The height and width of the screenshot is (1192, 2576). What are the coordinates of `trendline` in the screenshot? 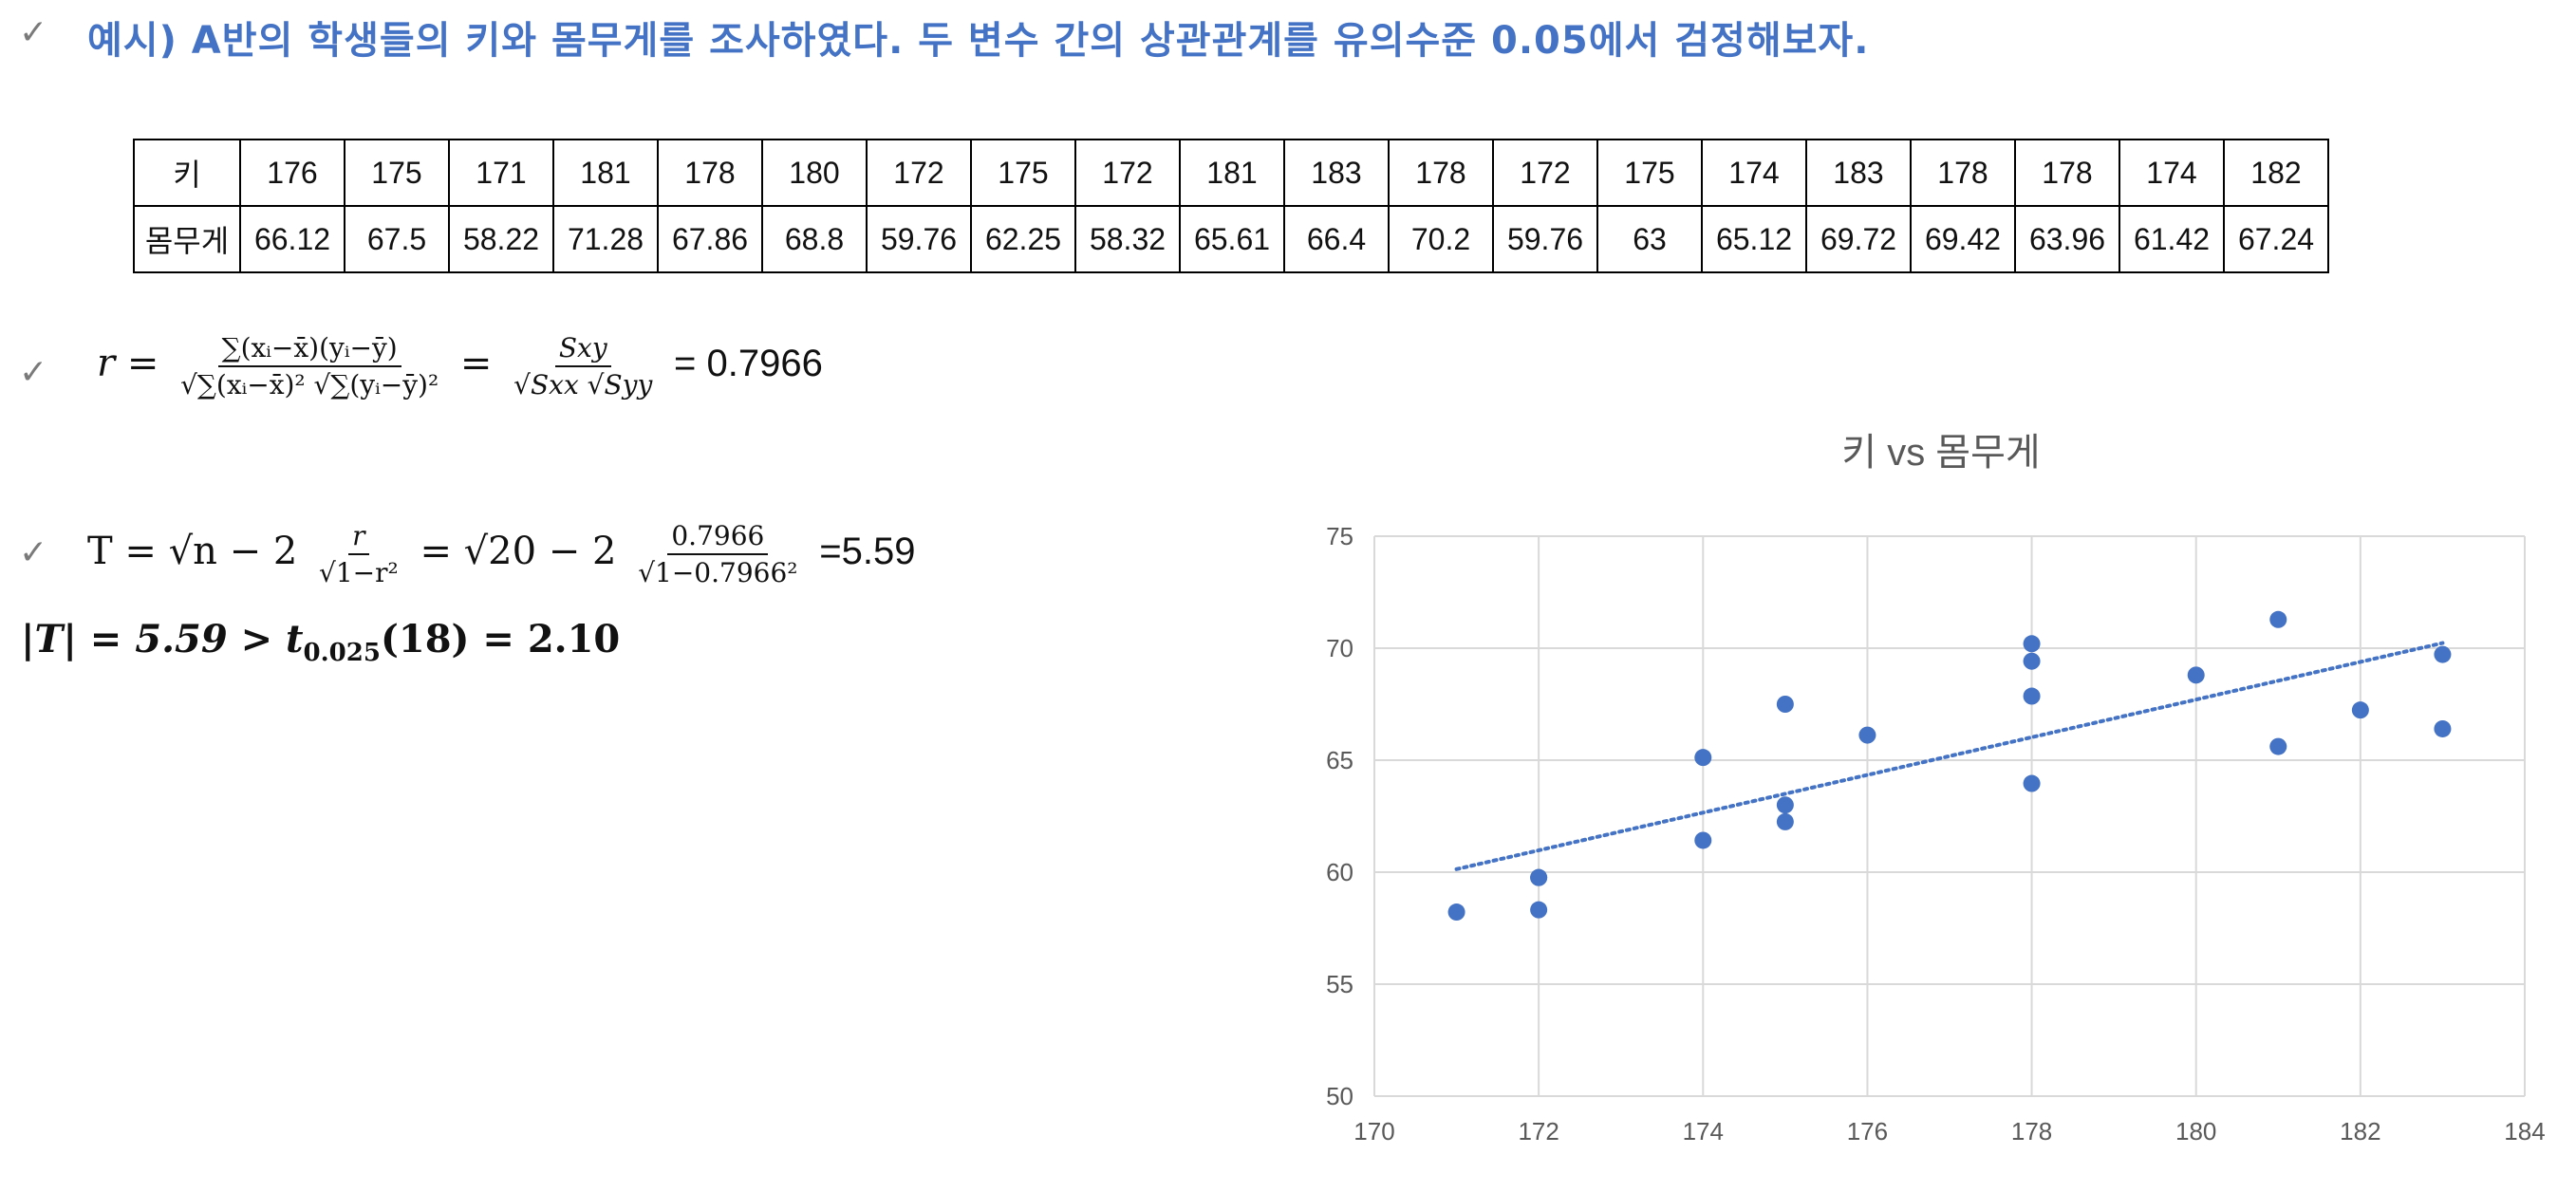 It's located at (1949, 756).